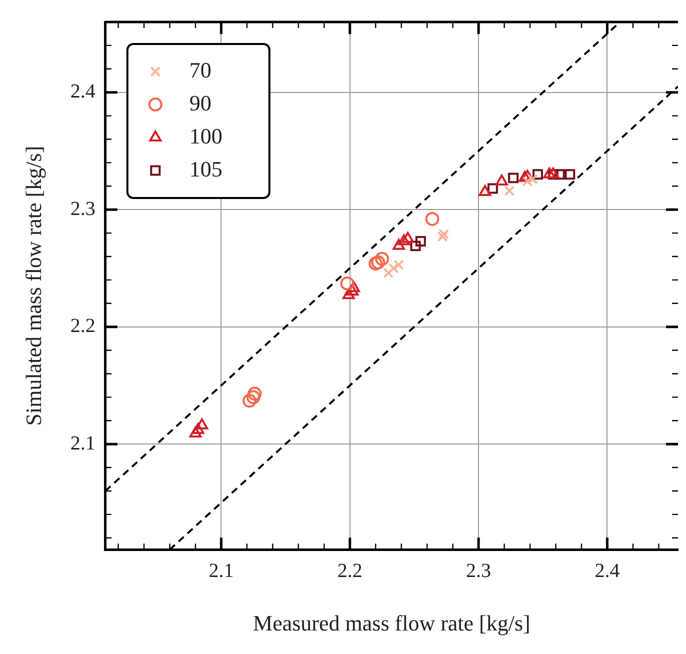 The height and width of the screenshot is (654, 686). What do you see at coordinates (200, 103) in the screenshot?
I see `legend-label: 90` at bounding box center [200, 103].